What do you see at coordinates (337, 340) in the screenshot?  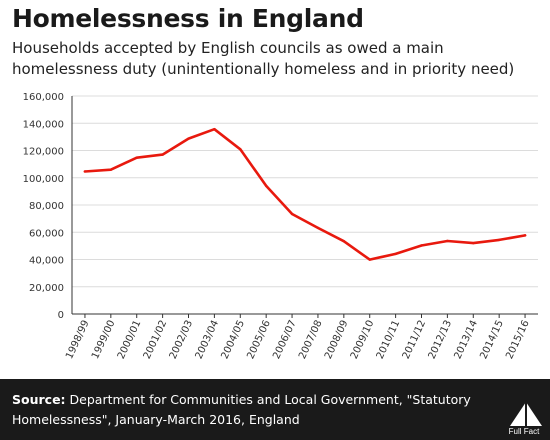 I see `x-tick-label: 2008/09` at bounding box center [337, 340].